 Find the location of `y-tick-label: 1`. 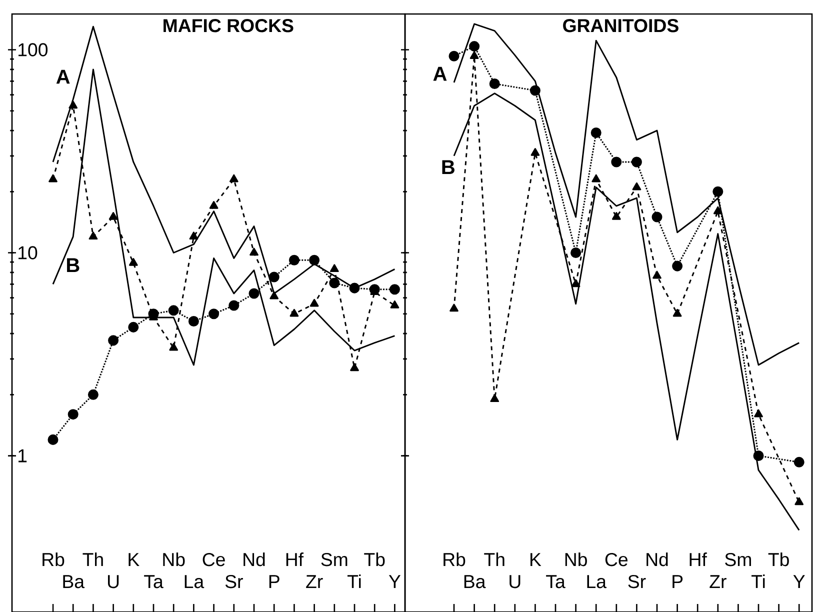

y-tick-label: 1 is located at coordinates (22, 455).